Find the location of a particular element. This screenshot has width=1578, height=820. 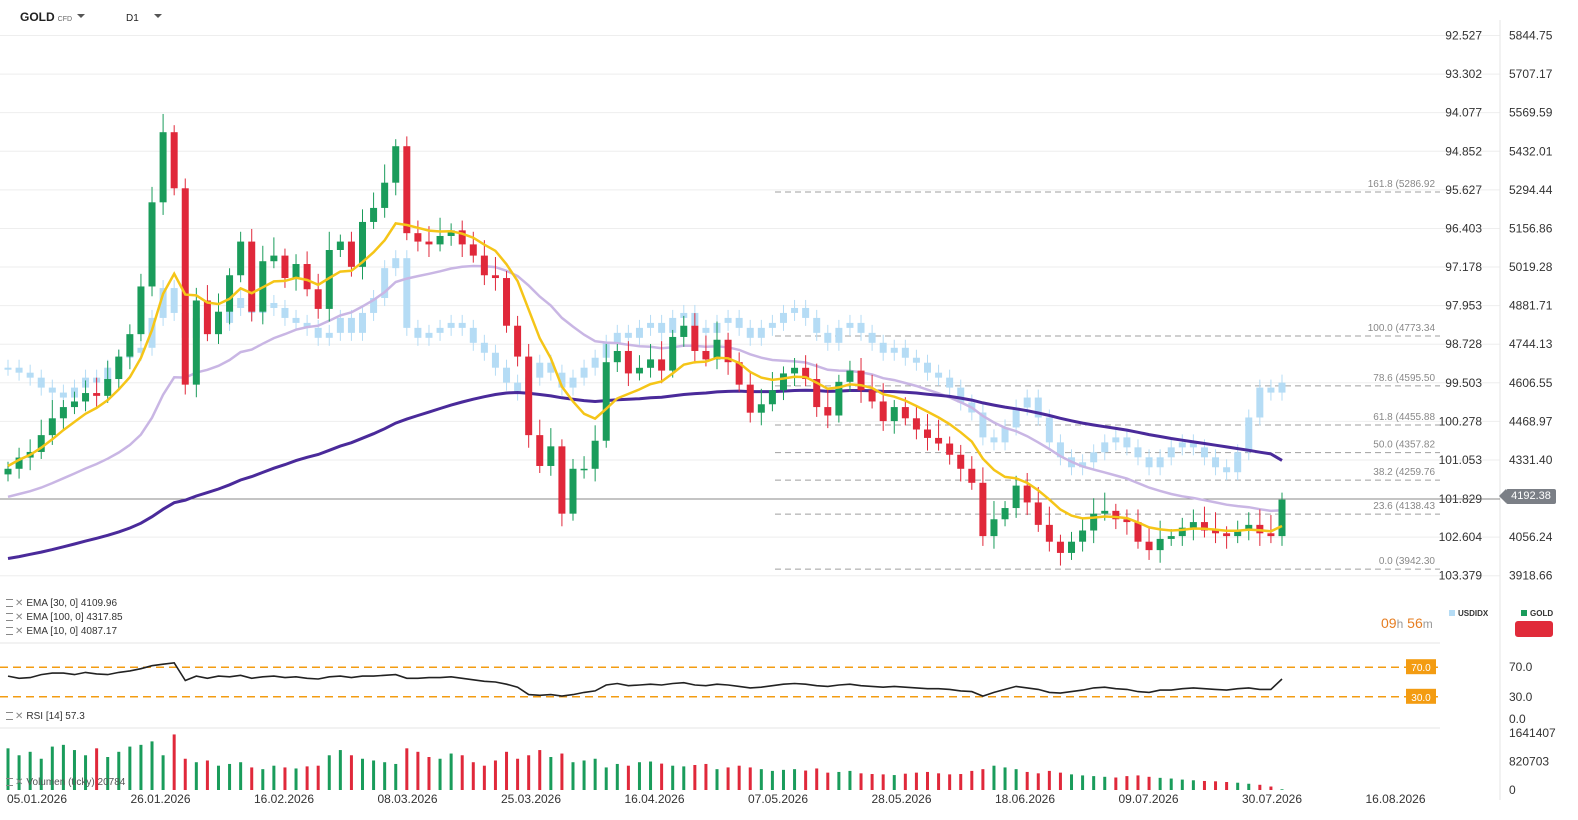

timeframe-label: D1 is located at coordinates (132, 18).